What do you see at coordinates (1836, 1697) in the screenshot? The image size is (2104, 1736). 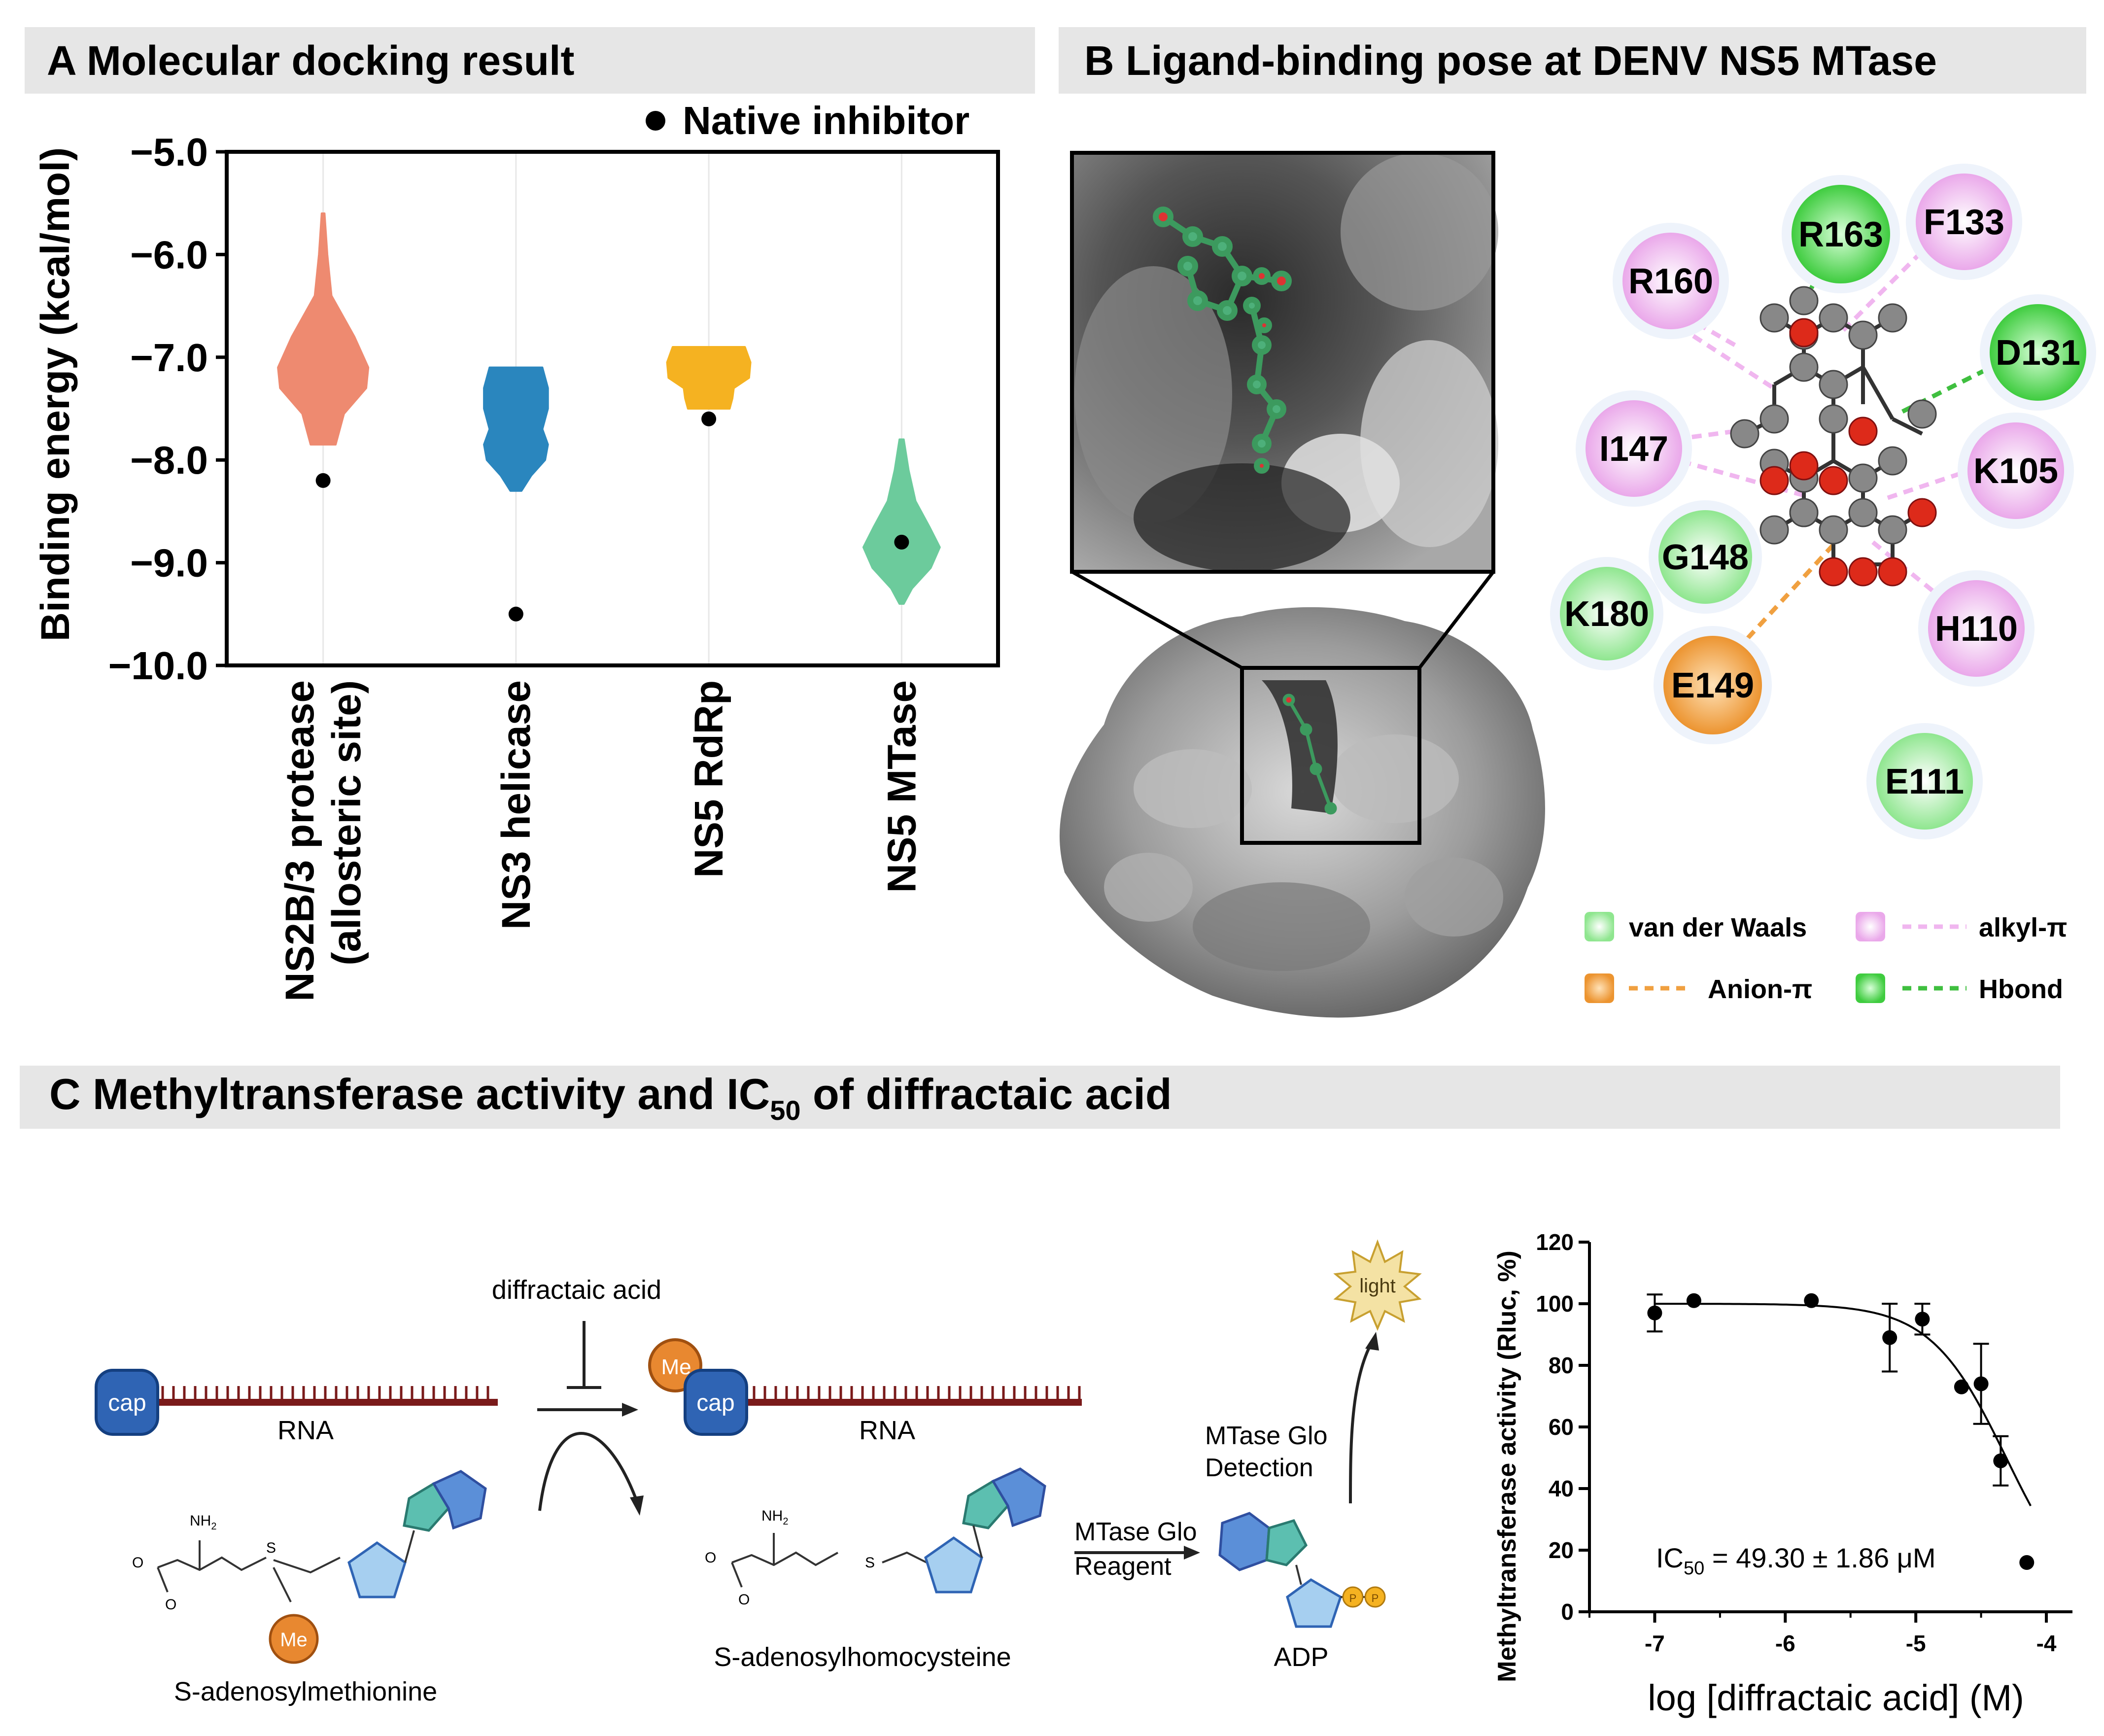 I see `x-axis-label-c: log [diffractaic acid] (M)` at bounding box center [1836, 1697].